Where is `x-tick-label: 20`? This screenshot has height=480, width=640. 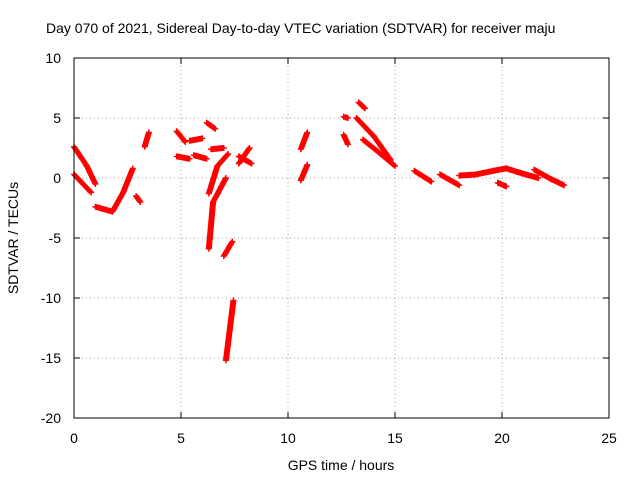 x-tick-label: 20 is located at coordinates (502, 438).